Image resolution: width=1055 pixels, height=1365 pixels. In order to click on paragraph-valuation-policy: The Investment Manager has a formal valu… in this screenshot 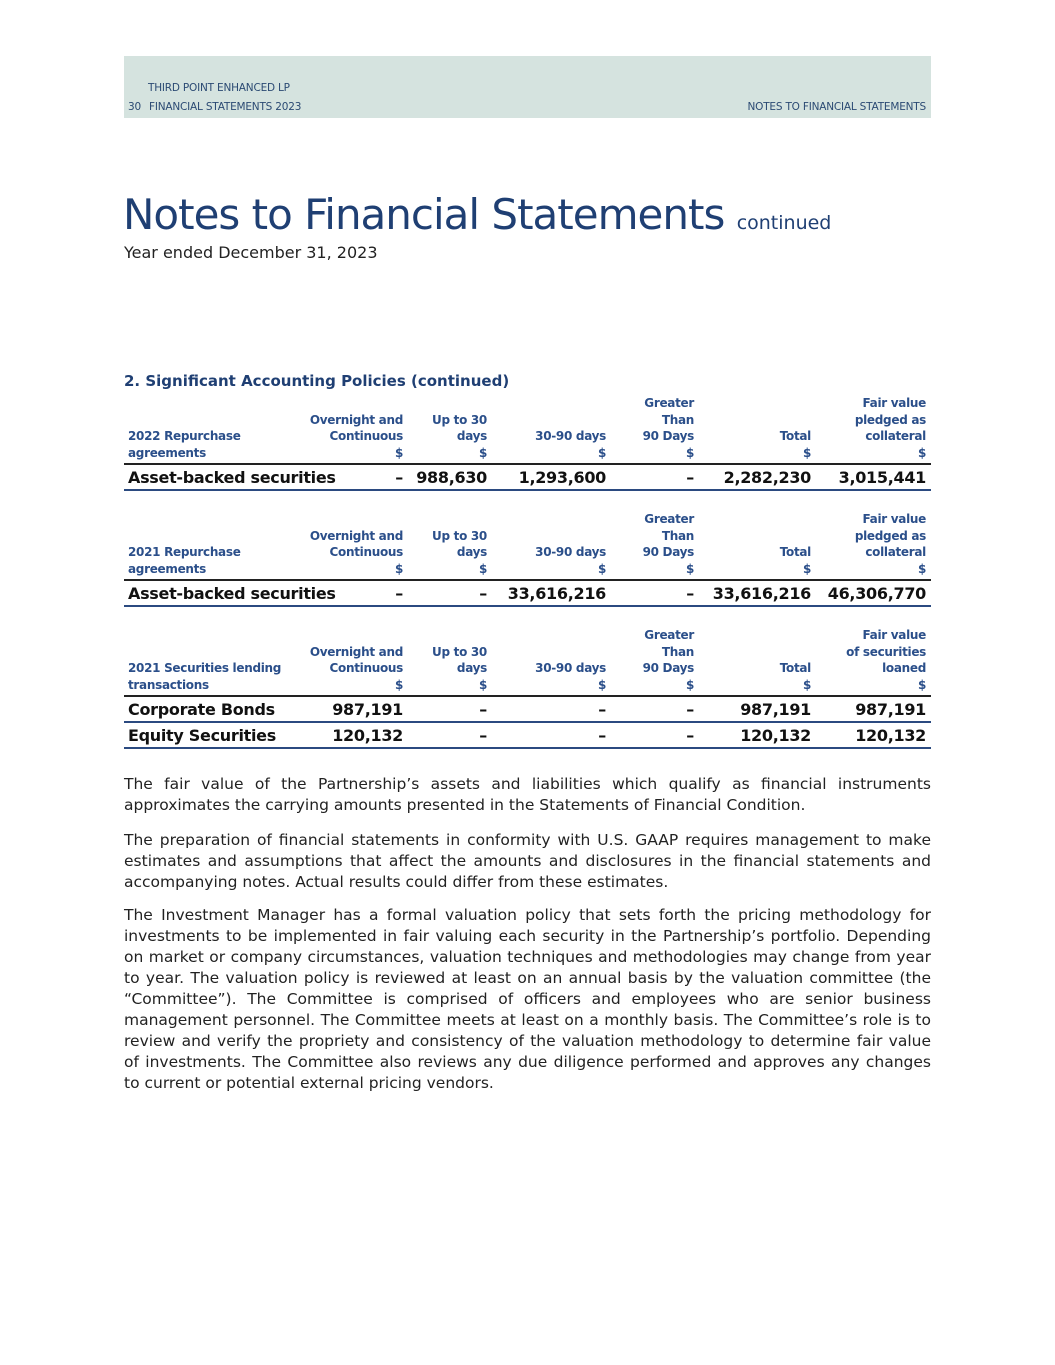, I will do `click(527, 998)`.